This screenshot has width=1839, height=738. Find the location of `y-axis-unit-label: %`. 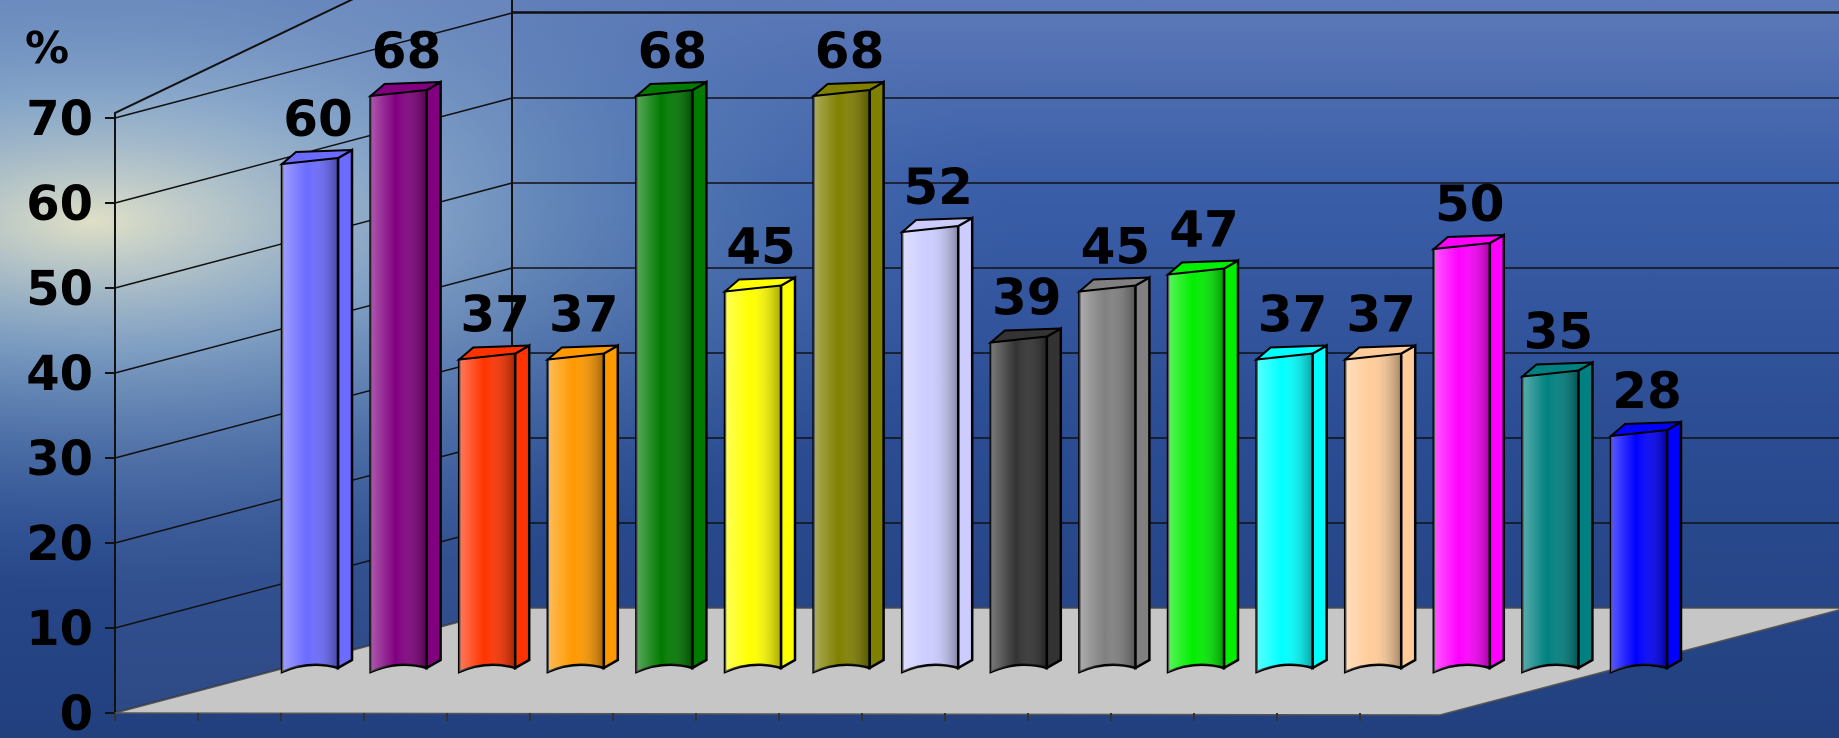

y-axis-unit-label: % is located at coordinates (47, 48).